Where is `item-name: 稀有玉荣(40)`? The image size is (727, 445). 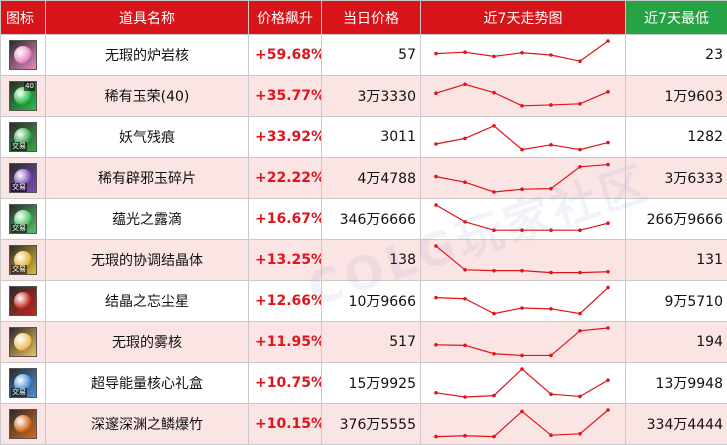 item-name: 稀有玉荣(40) is located at coordinates (147, 96).